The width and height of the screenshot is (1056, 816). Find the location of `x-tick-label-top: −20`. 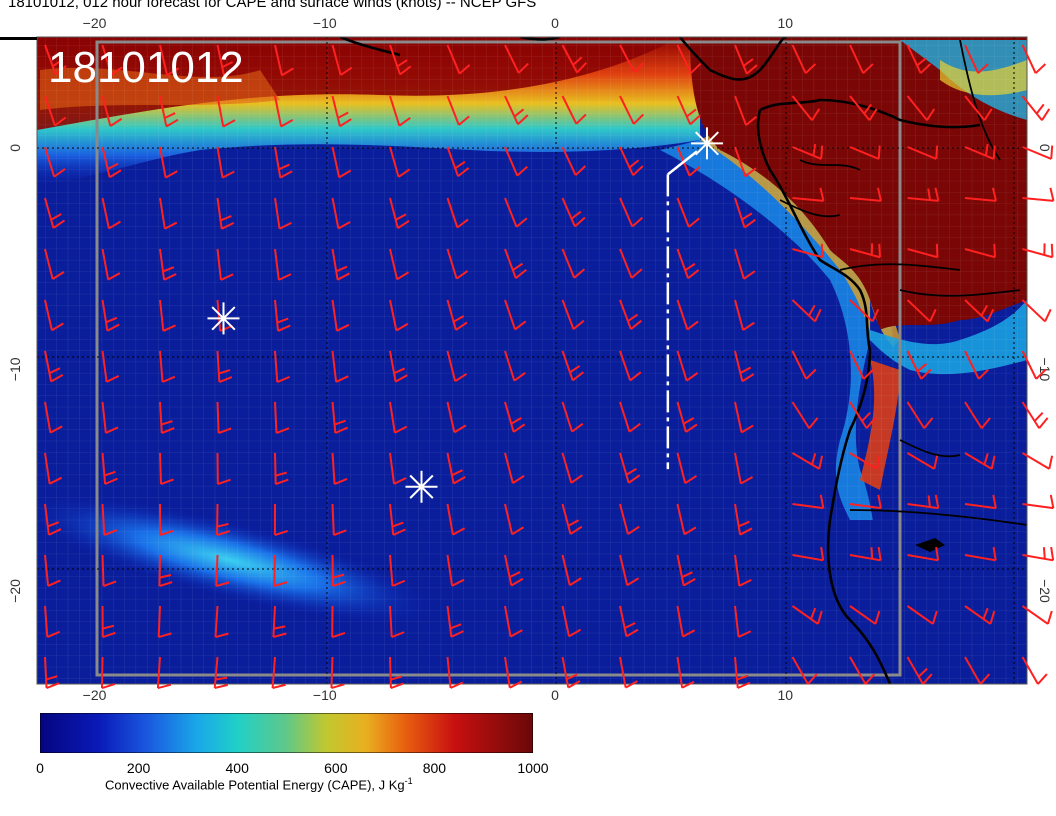

x-tick-label-top: −20 is located at coordinates (95, 23).